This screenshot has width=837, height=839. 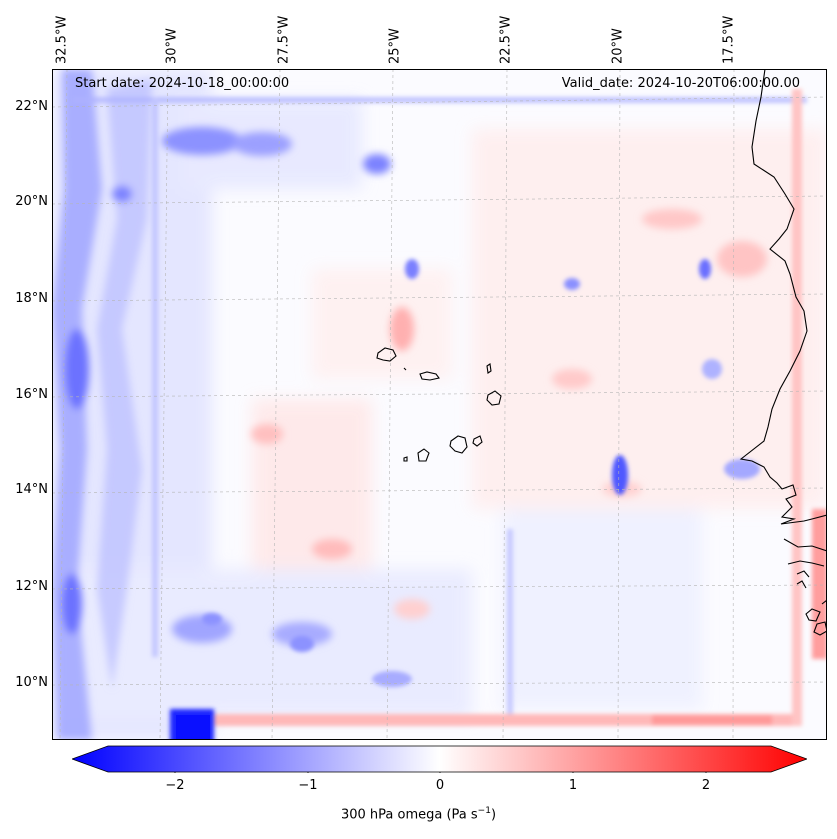 What do you see at coordinates (31, 586) in the screenshot?
I see `lat-label-12n: 12°N` at bounding box center [31, 586].